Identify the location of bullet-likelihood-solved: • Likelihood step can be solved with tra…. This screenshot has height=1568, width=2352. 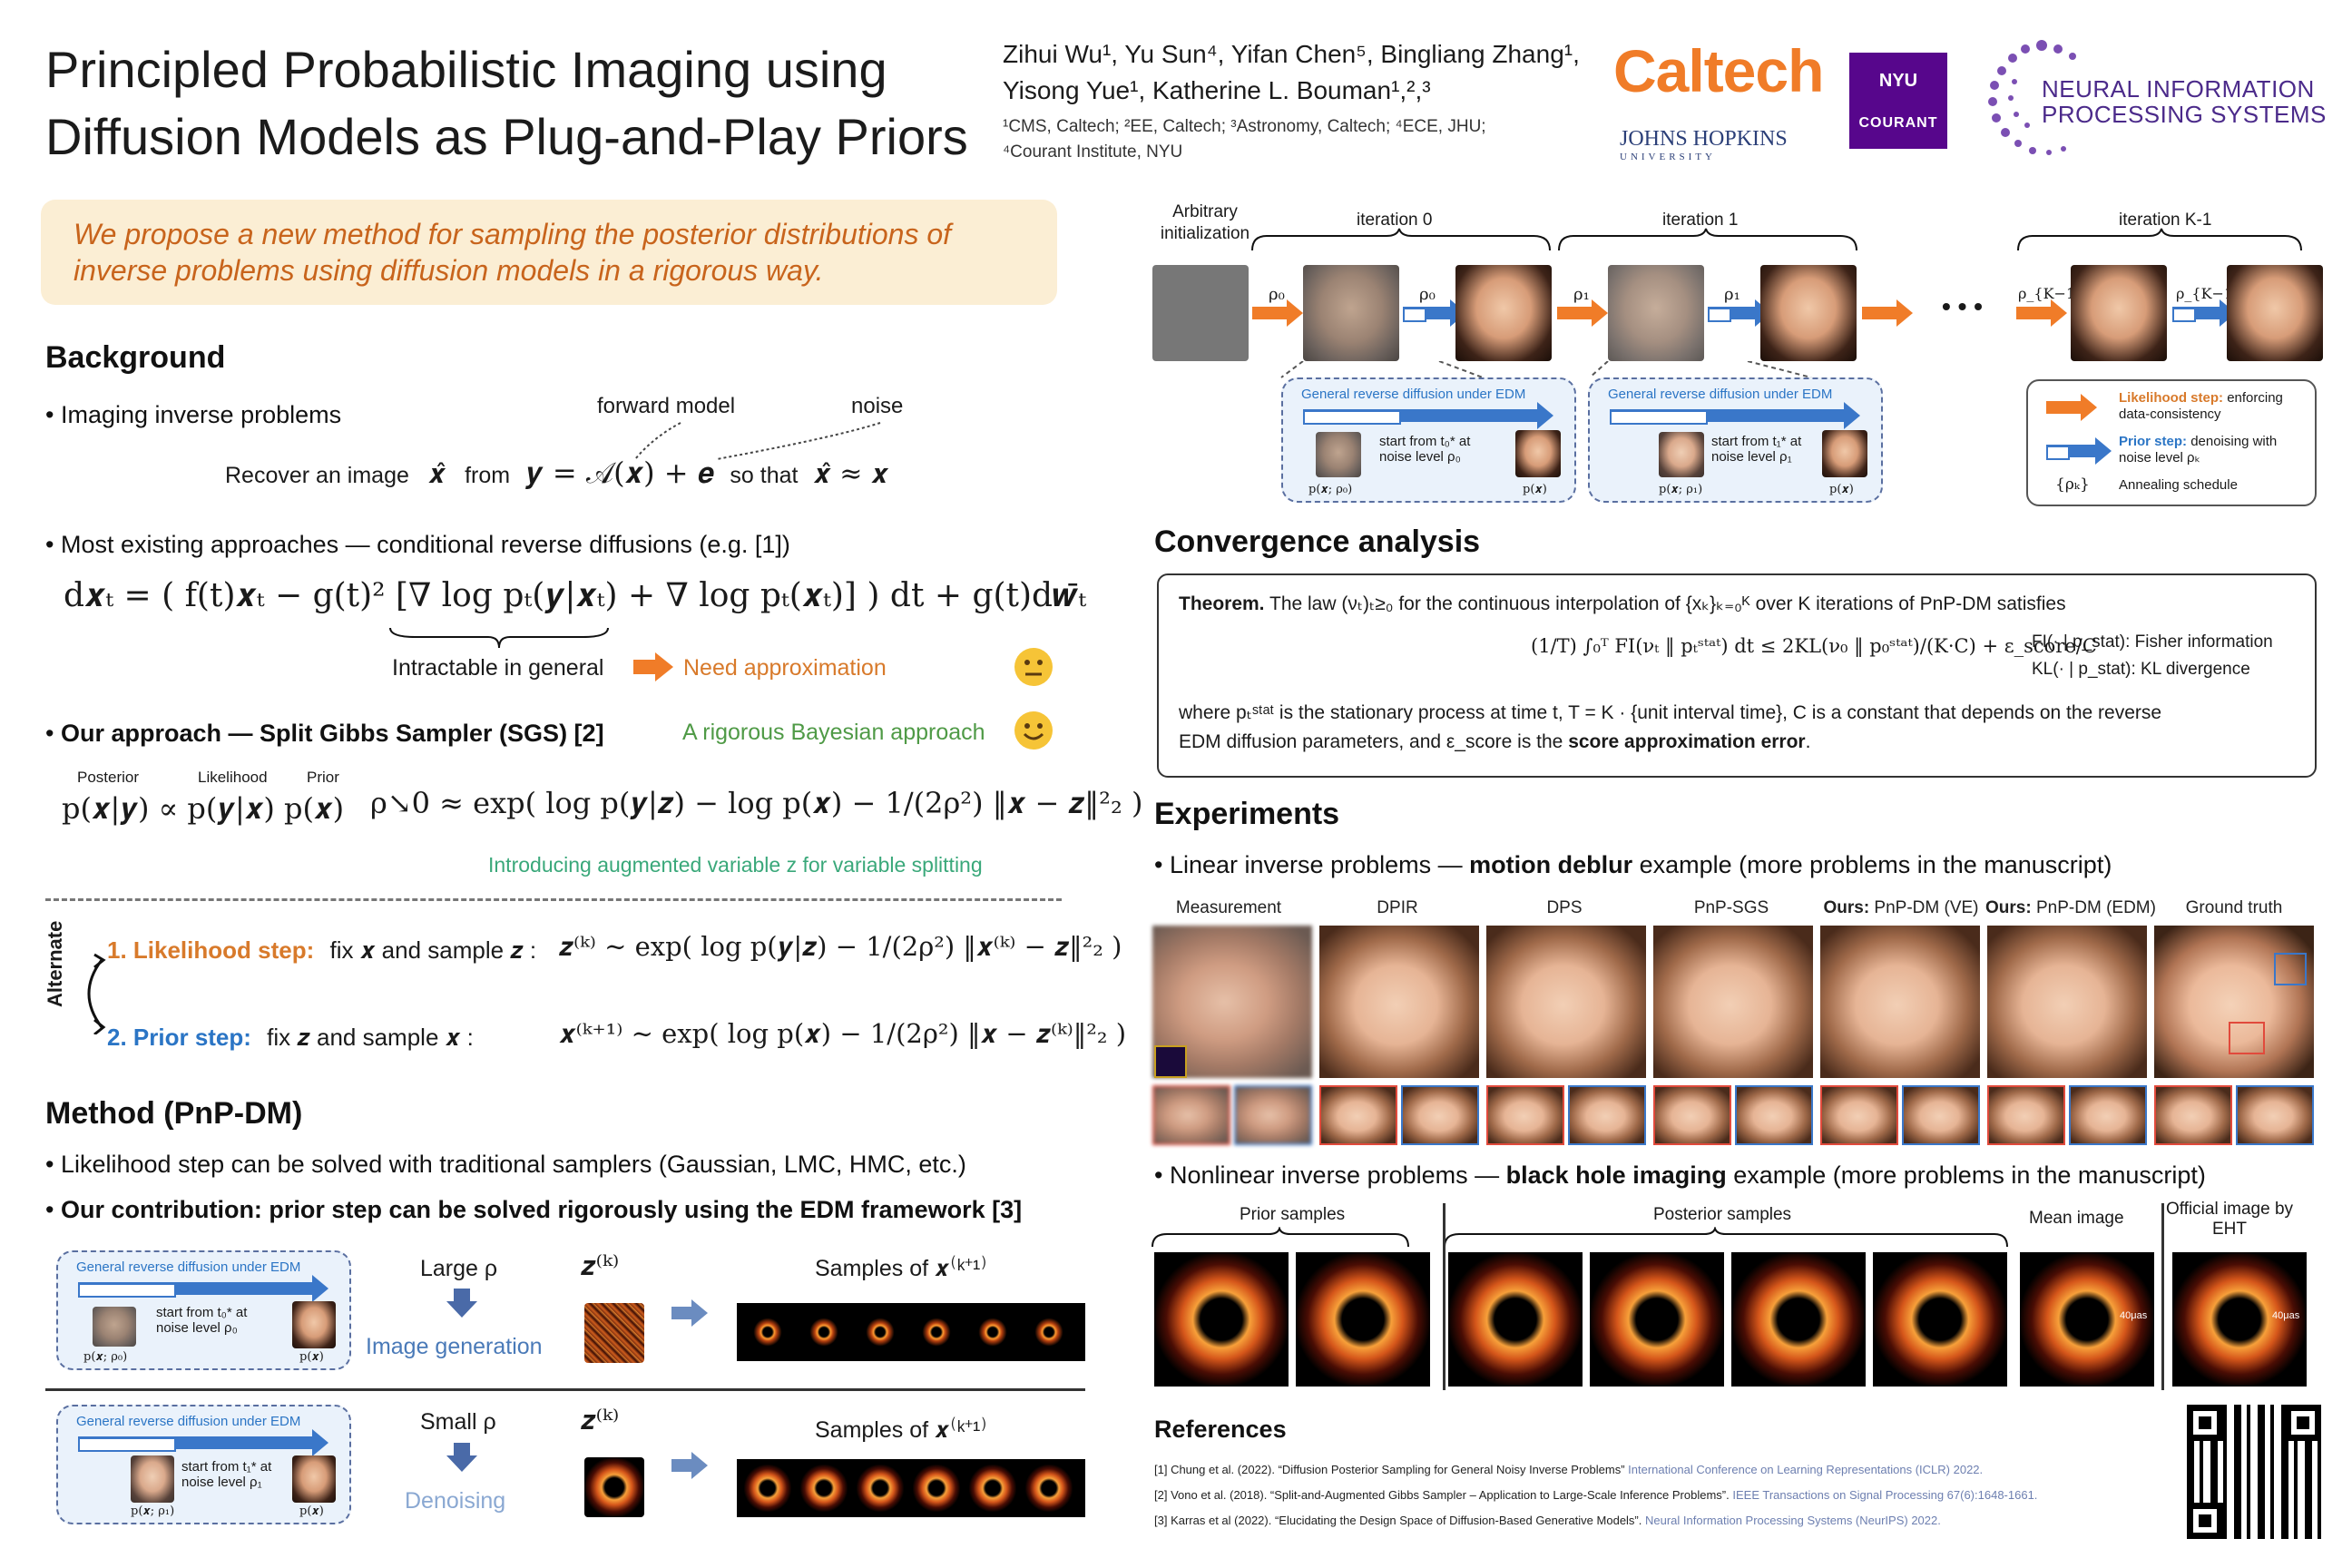
(505, 1164).